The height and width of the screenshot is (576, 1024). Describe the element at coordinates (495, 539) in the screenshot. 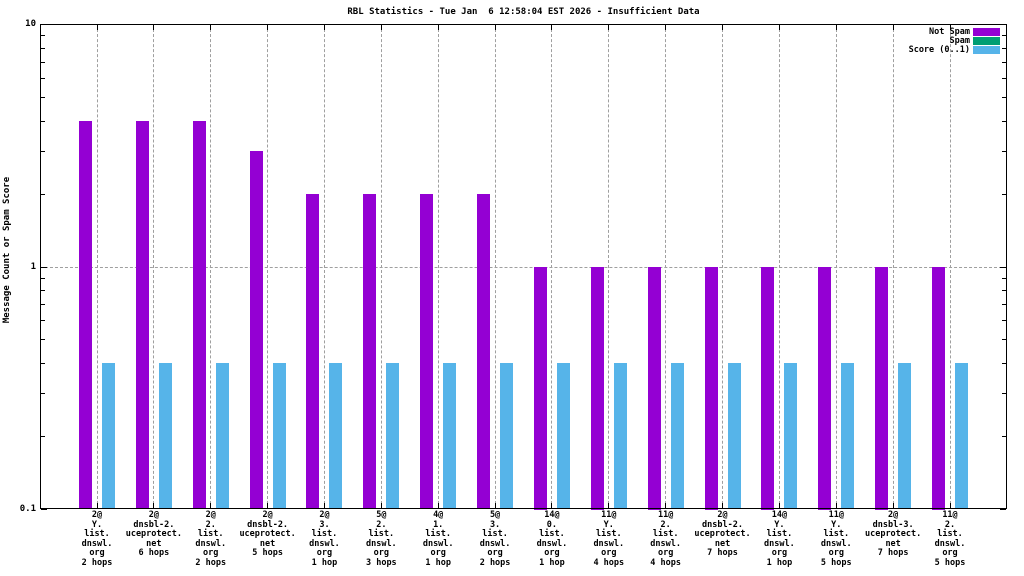

I see `x-category-label: 5@ 3. list. dnswl. org 2 hops` at that location.